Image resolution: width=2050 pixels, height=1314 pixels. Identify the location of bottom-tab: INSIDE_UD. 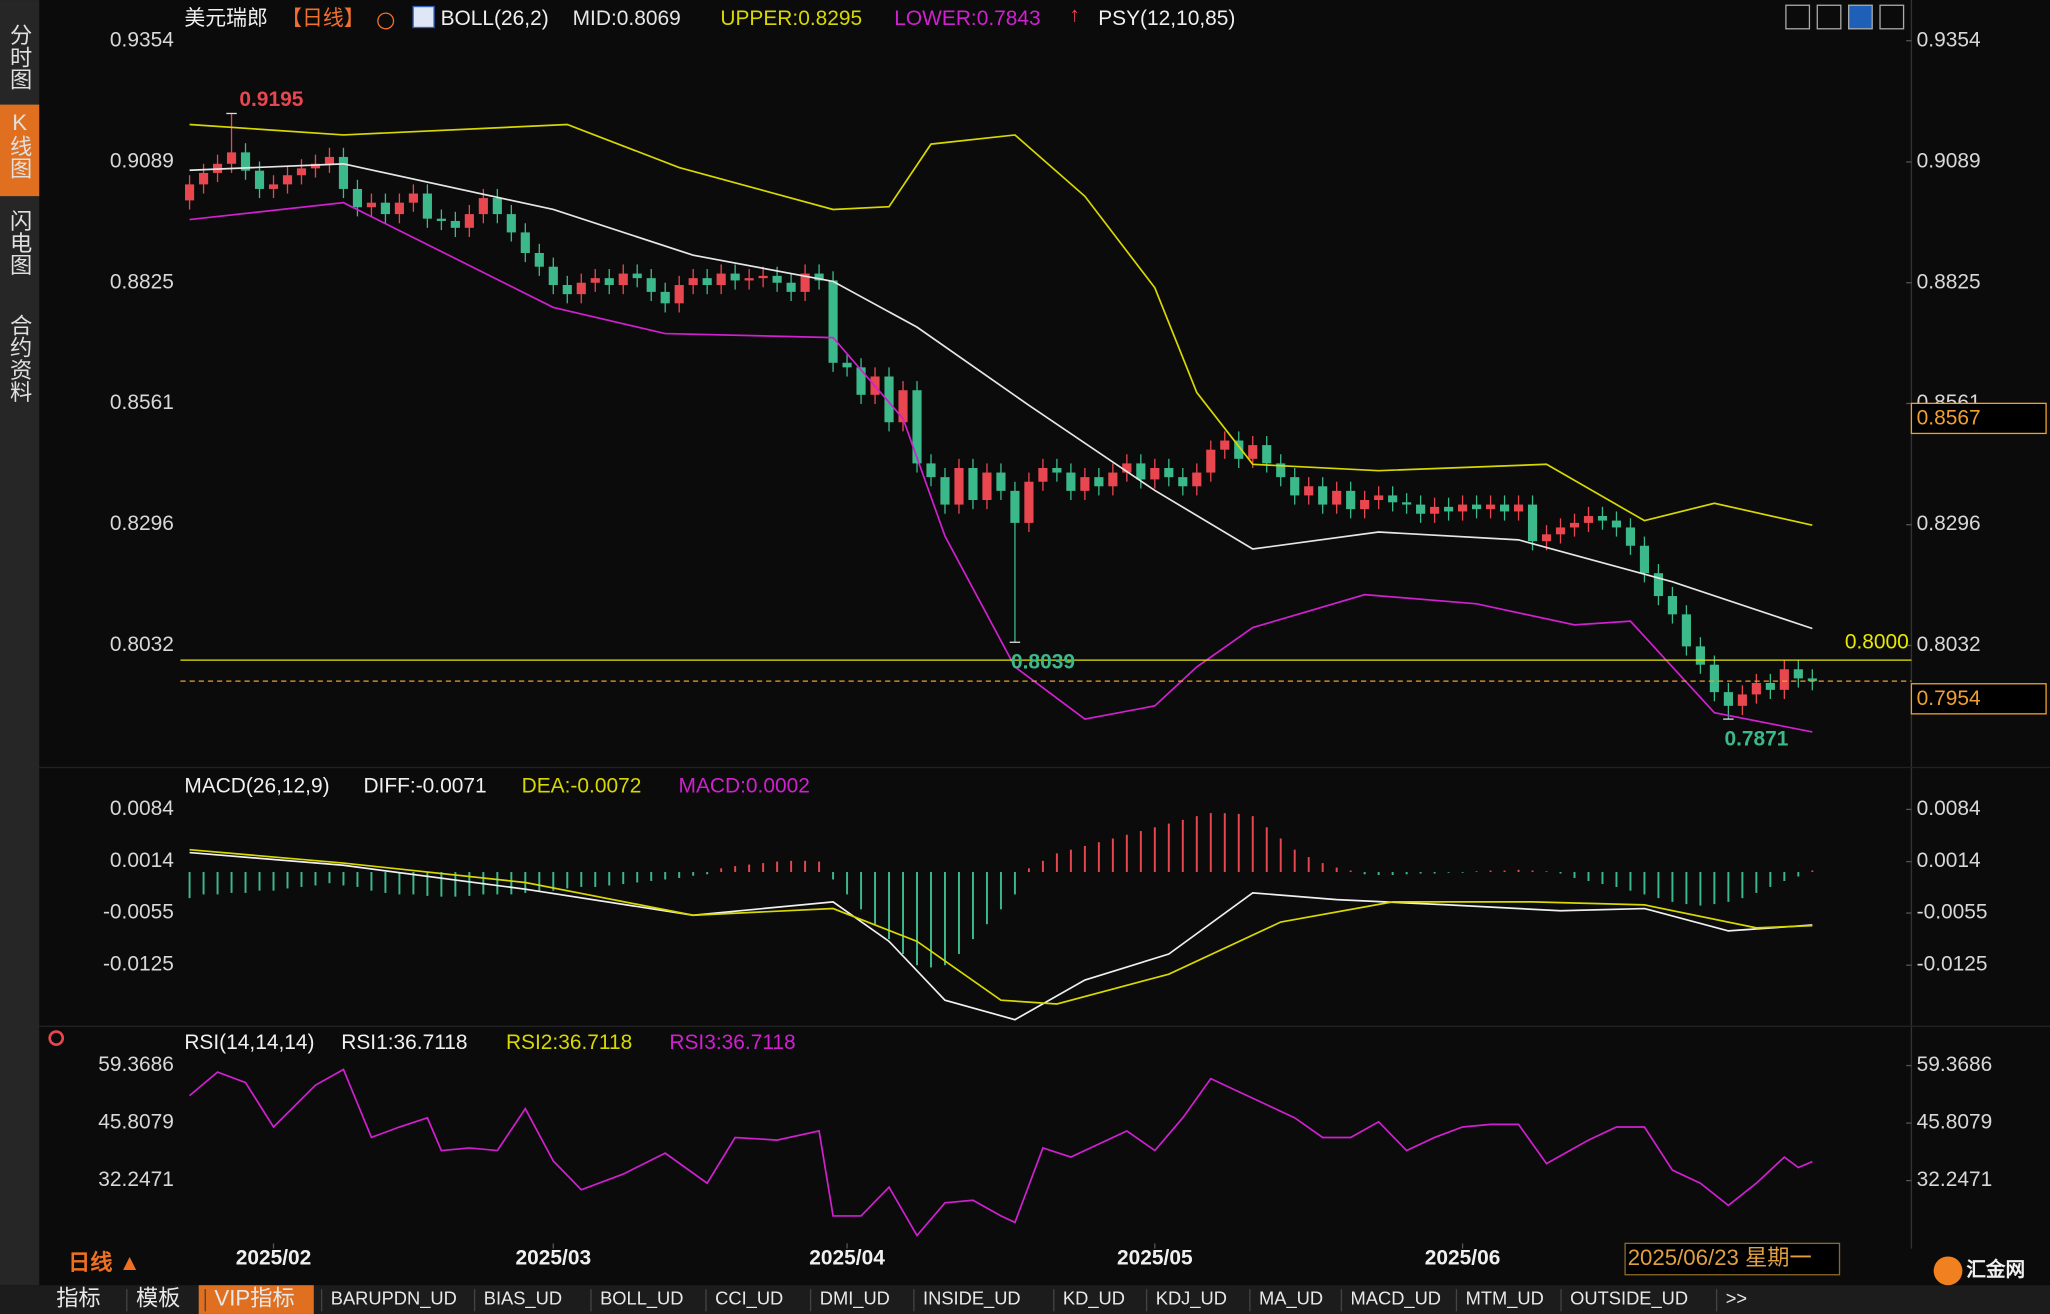
(972, 1298).